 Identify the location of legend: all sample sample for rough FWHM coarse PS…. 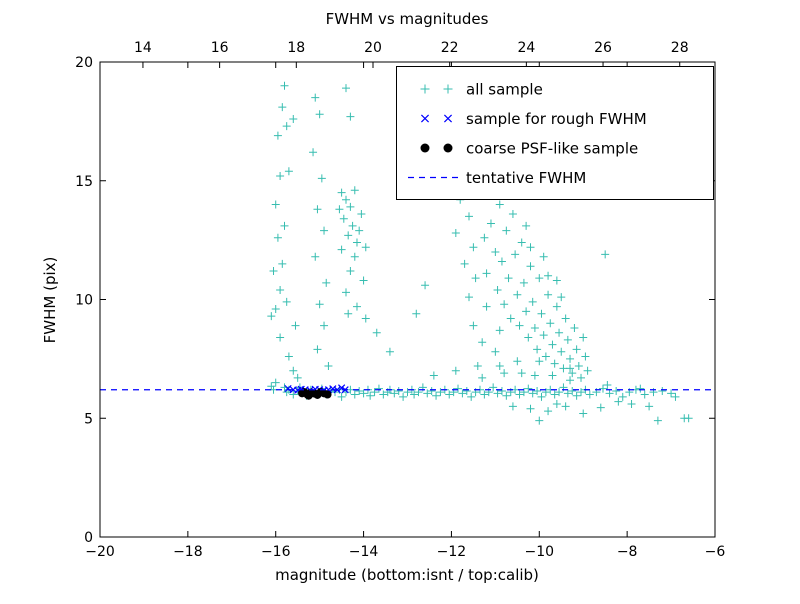
(555, 133).